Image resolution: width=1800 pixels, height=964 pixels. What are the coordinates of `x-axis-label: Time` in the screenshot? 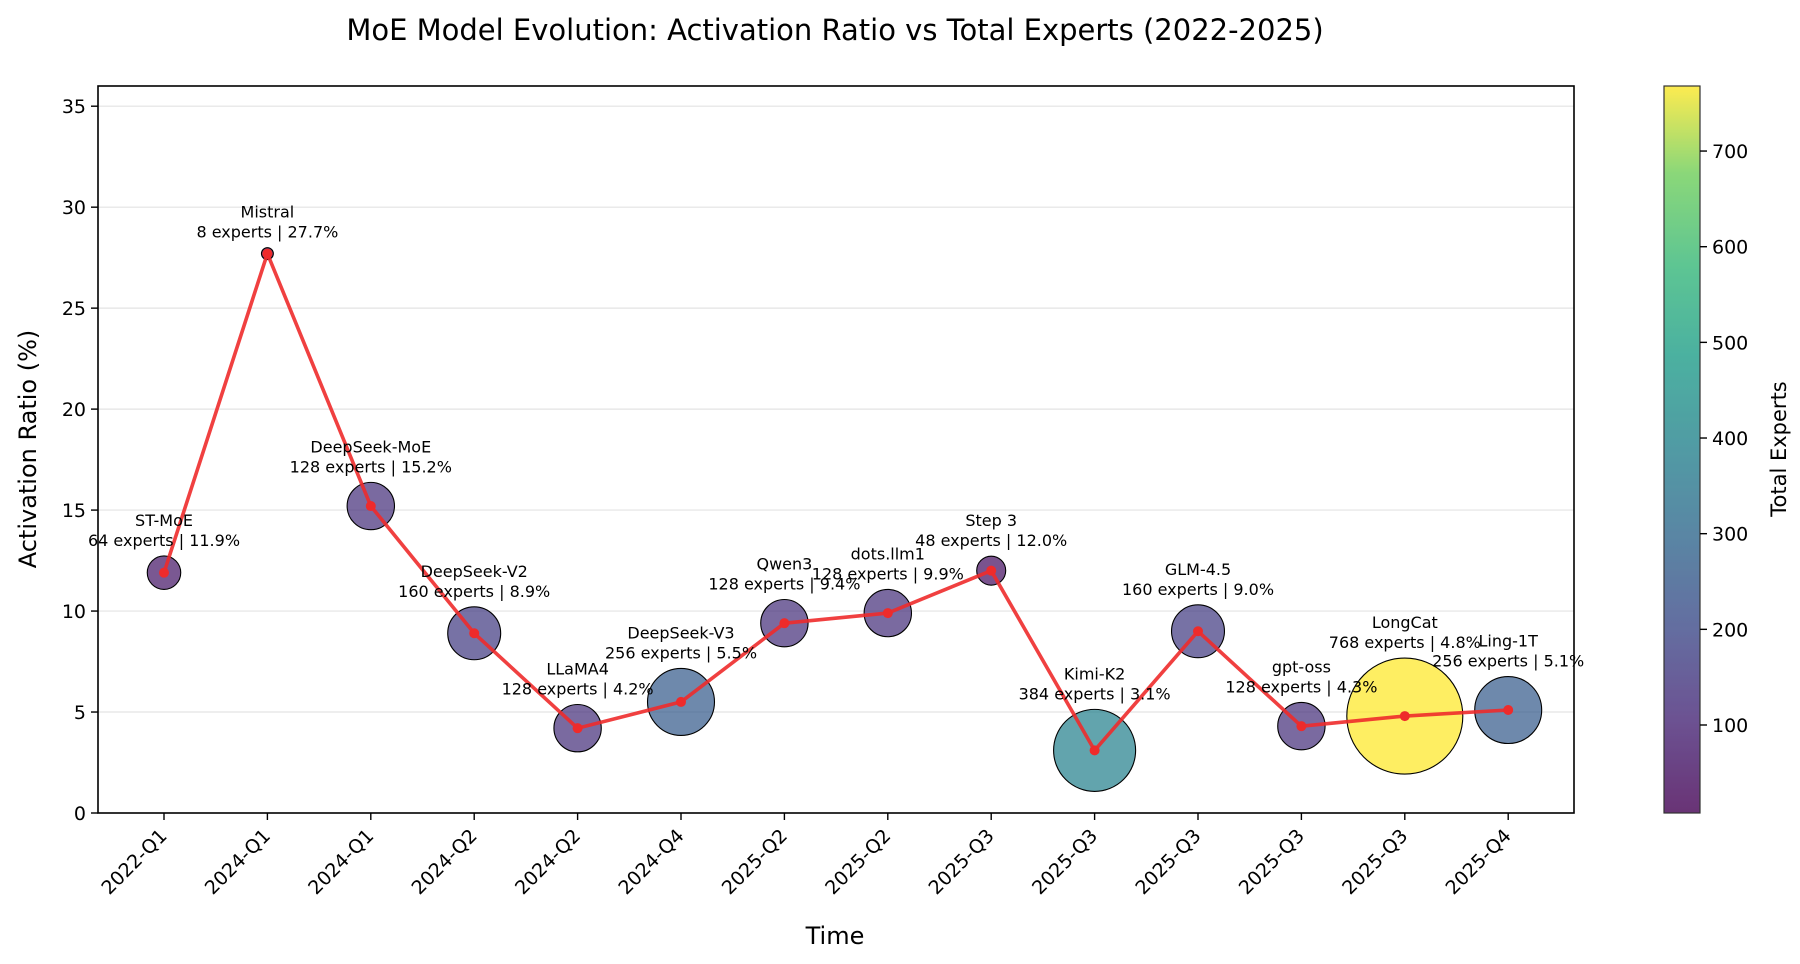 It's located at (835, 936).